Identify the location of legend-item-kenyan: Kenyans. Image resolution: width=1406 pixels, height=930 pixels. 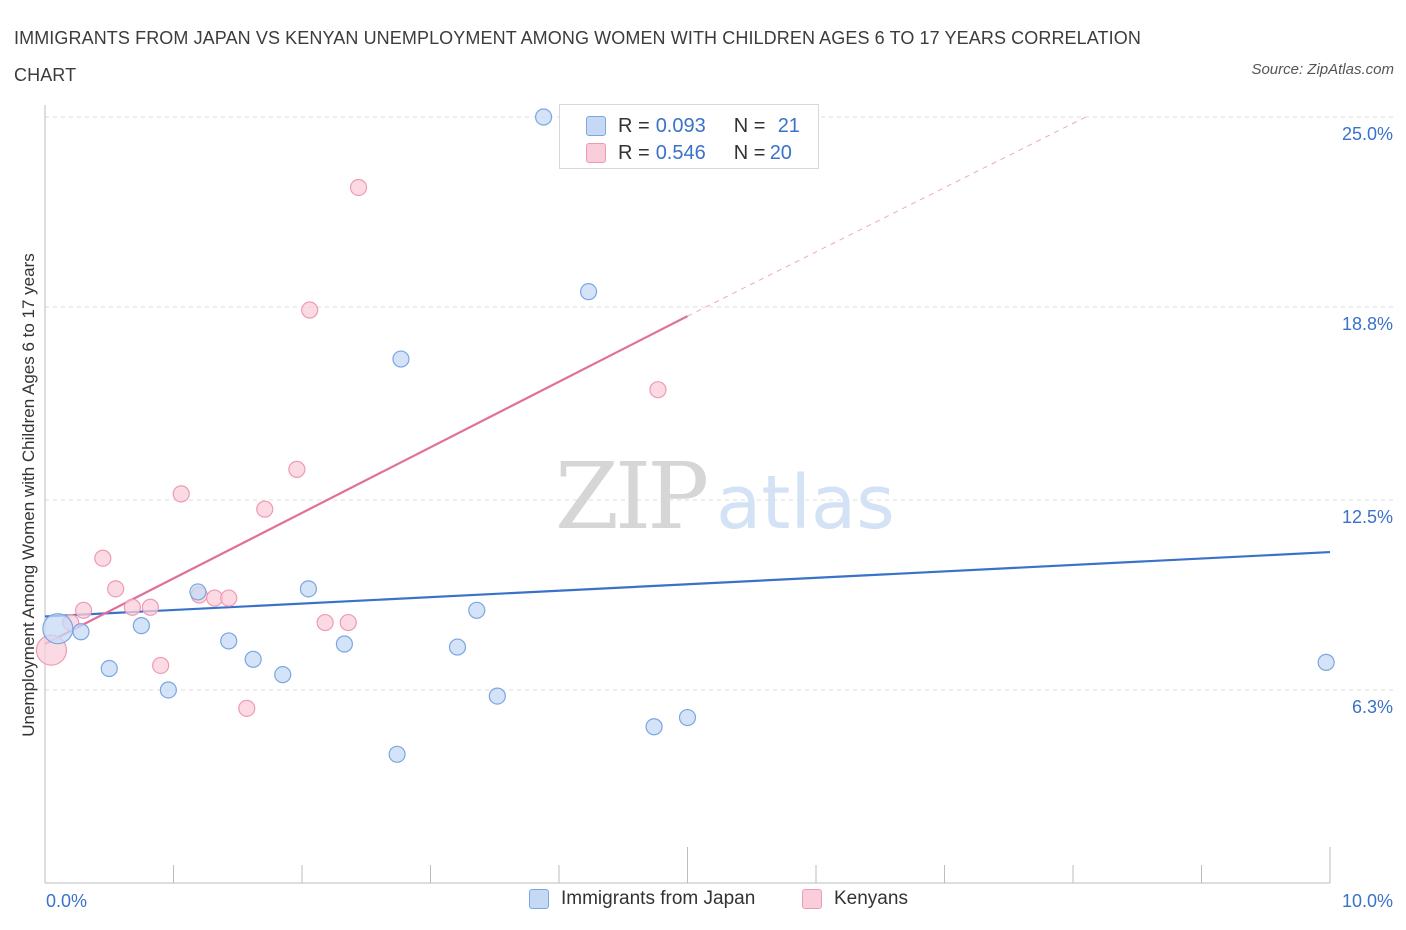
(855, 899).